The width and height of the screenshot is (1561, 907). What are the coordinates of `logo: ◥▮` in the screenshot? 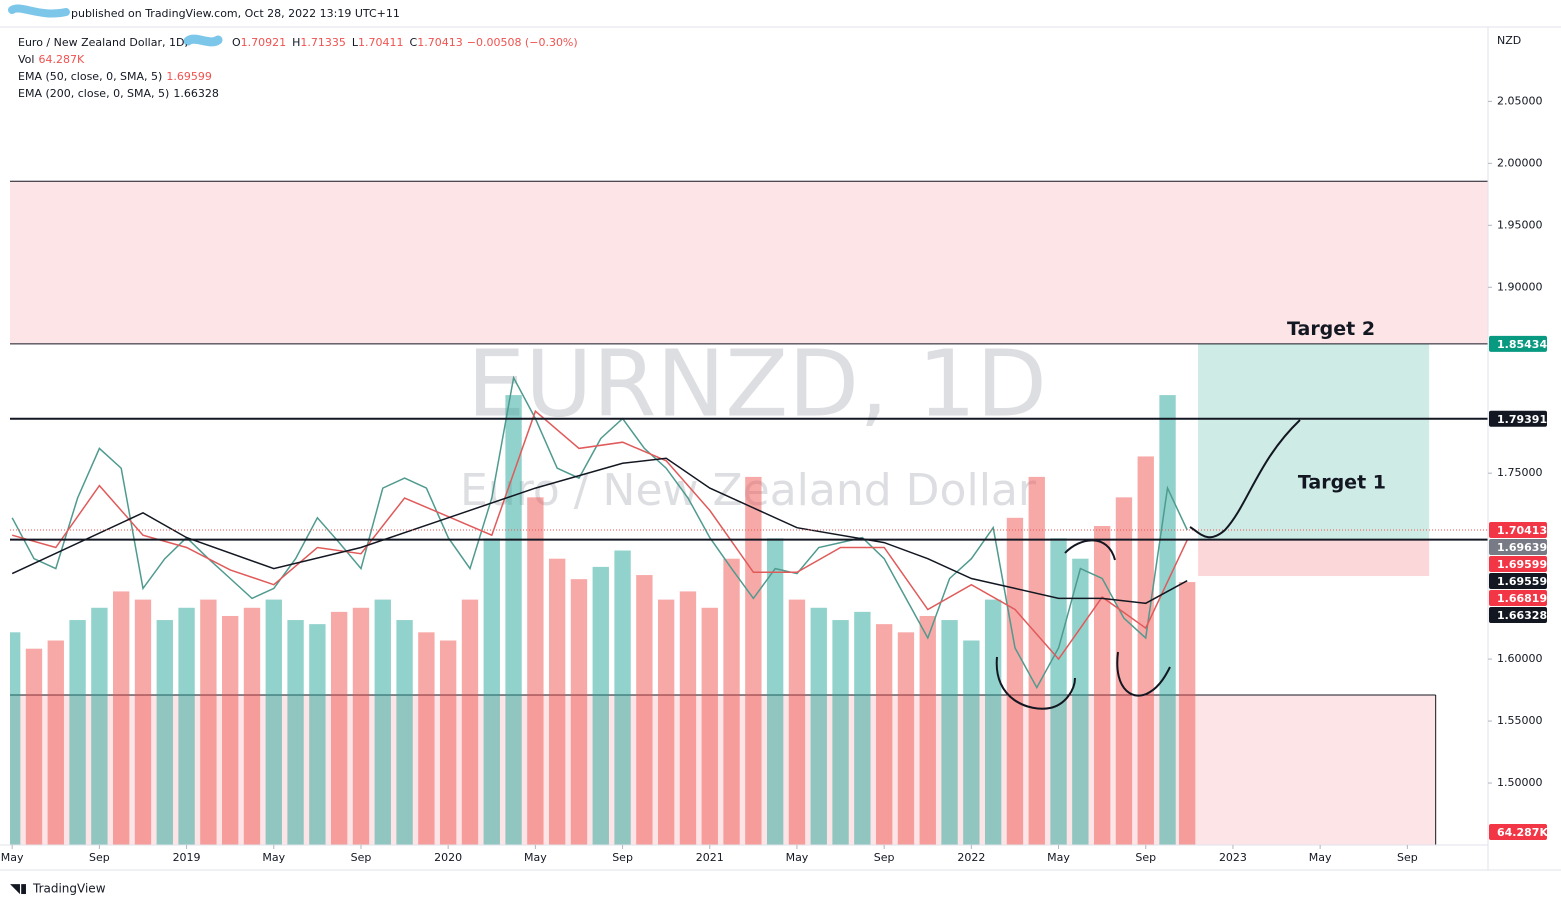 It's located at (18, 889).